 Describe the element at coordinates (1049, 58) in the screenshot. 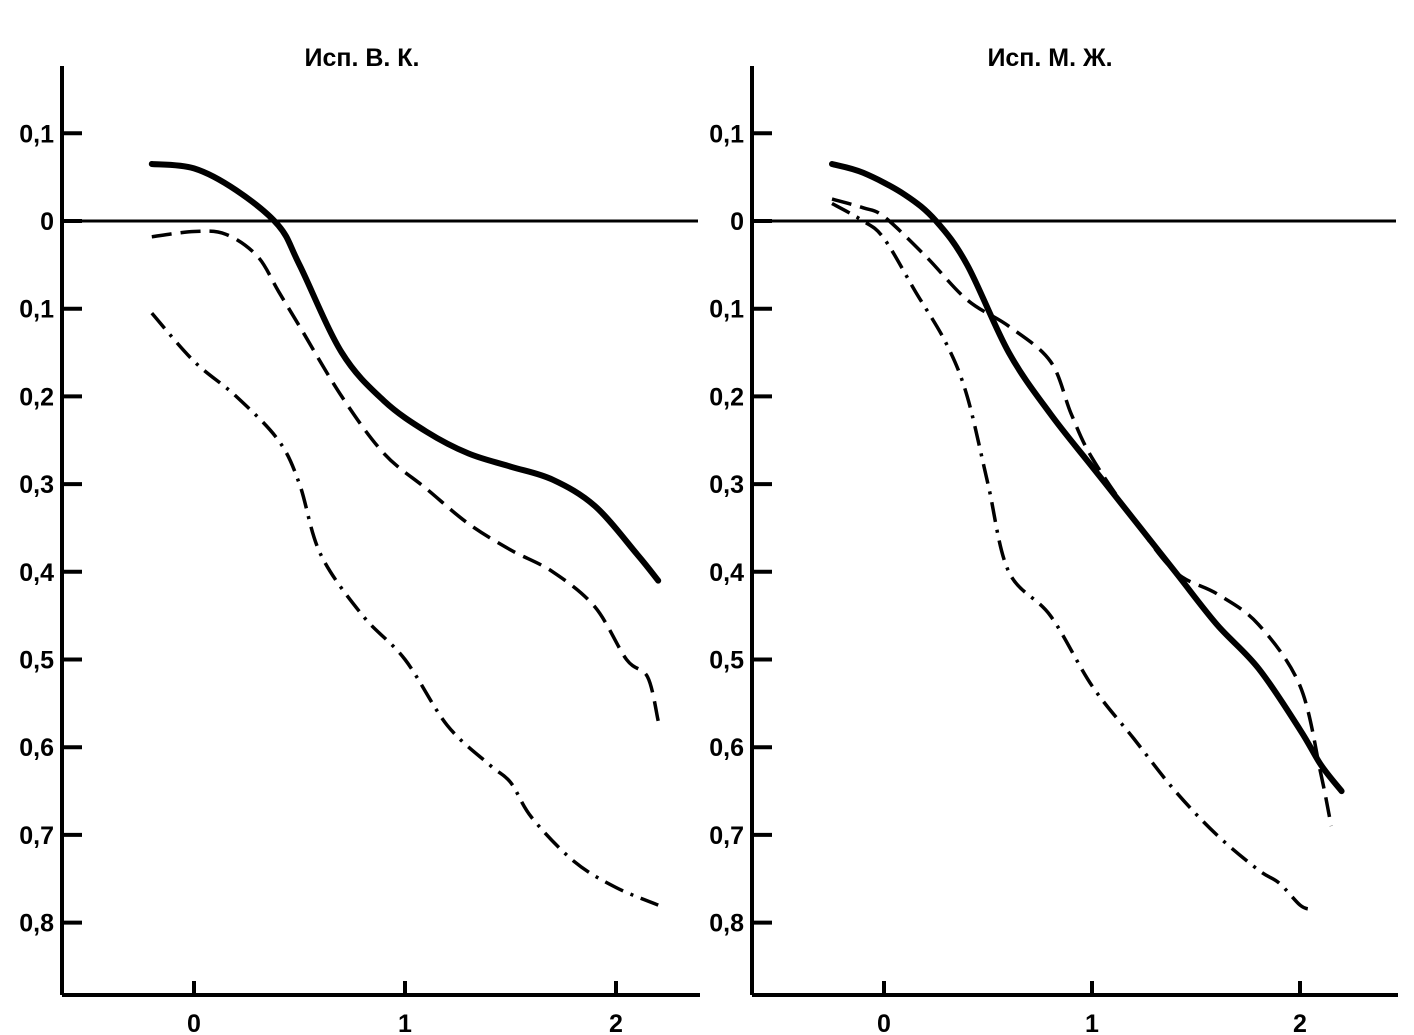

I see `chart-title: Исп. М. Ж.` at that location.